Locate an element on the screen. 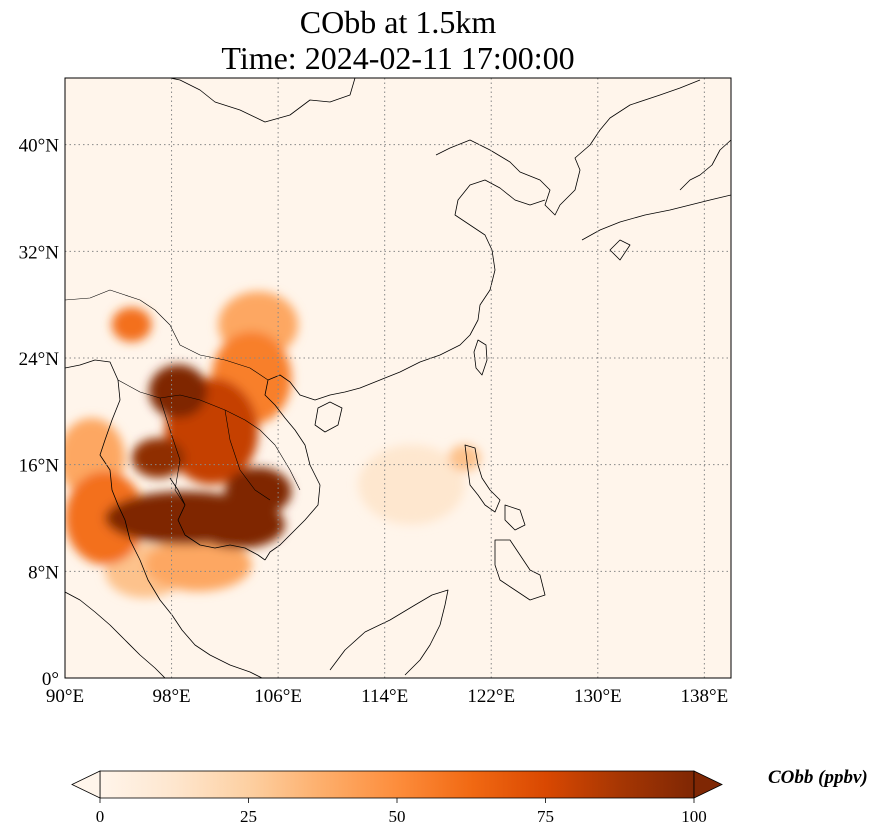  lon-axis: 90°E 98°E 106°E 114°E 122°E 130°E 138°E is located at coordinates (387, 696).